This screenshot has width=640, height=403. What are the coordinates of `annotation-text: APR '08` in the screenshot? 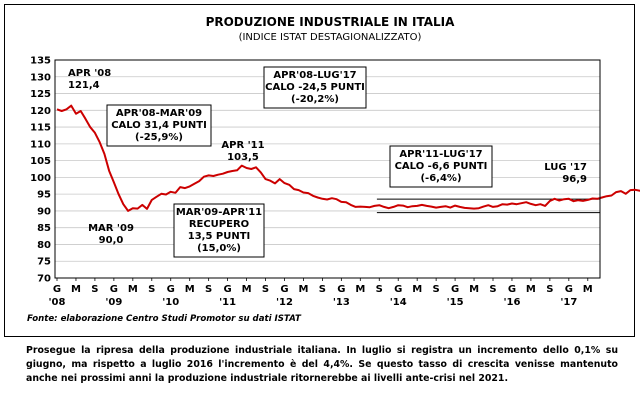 It's located at (89, 73).